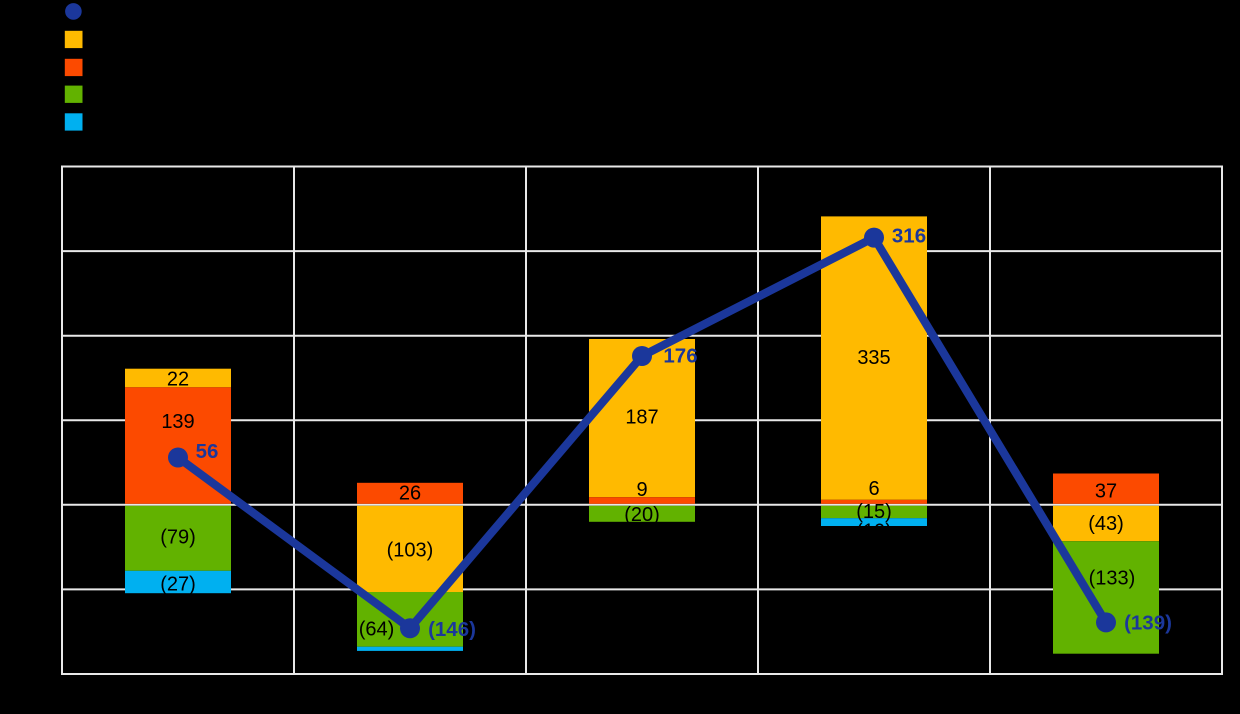  What do you see at coordinates (178, 380) in the screenshot?
I see `svg-text: 22` at bounding box center [178, 380].